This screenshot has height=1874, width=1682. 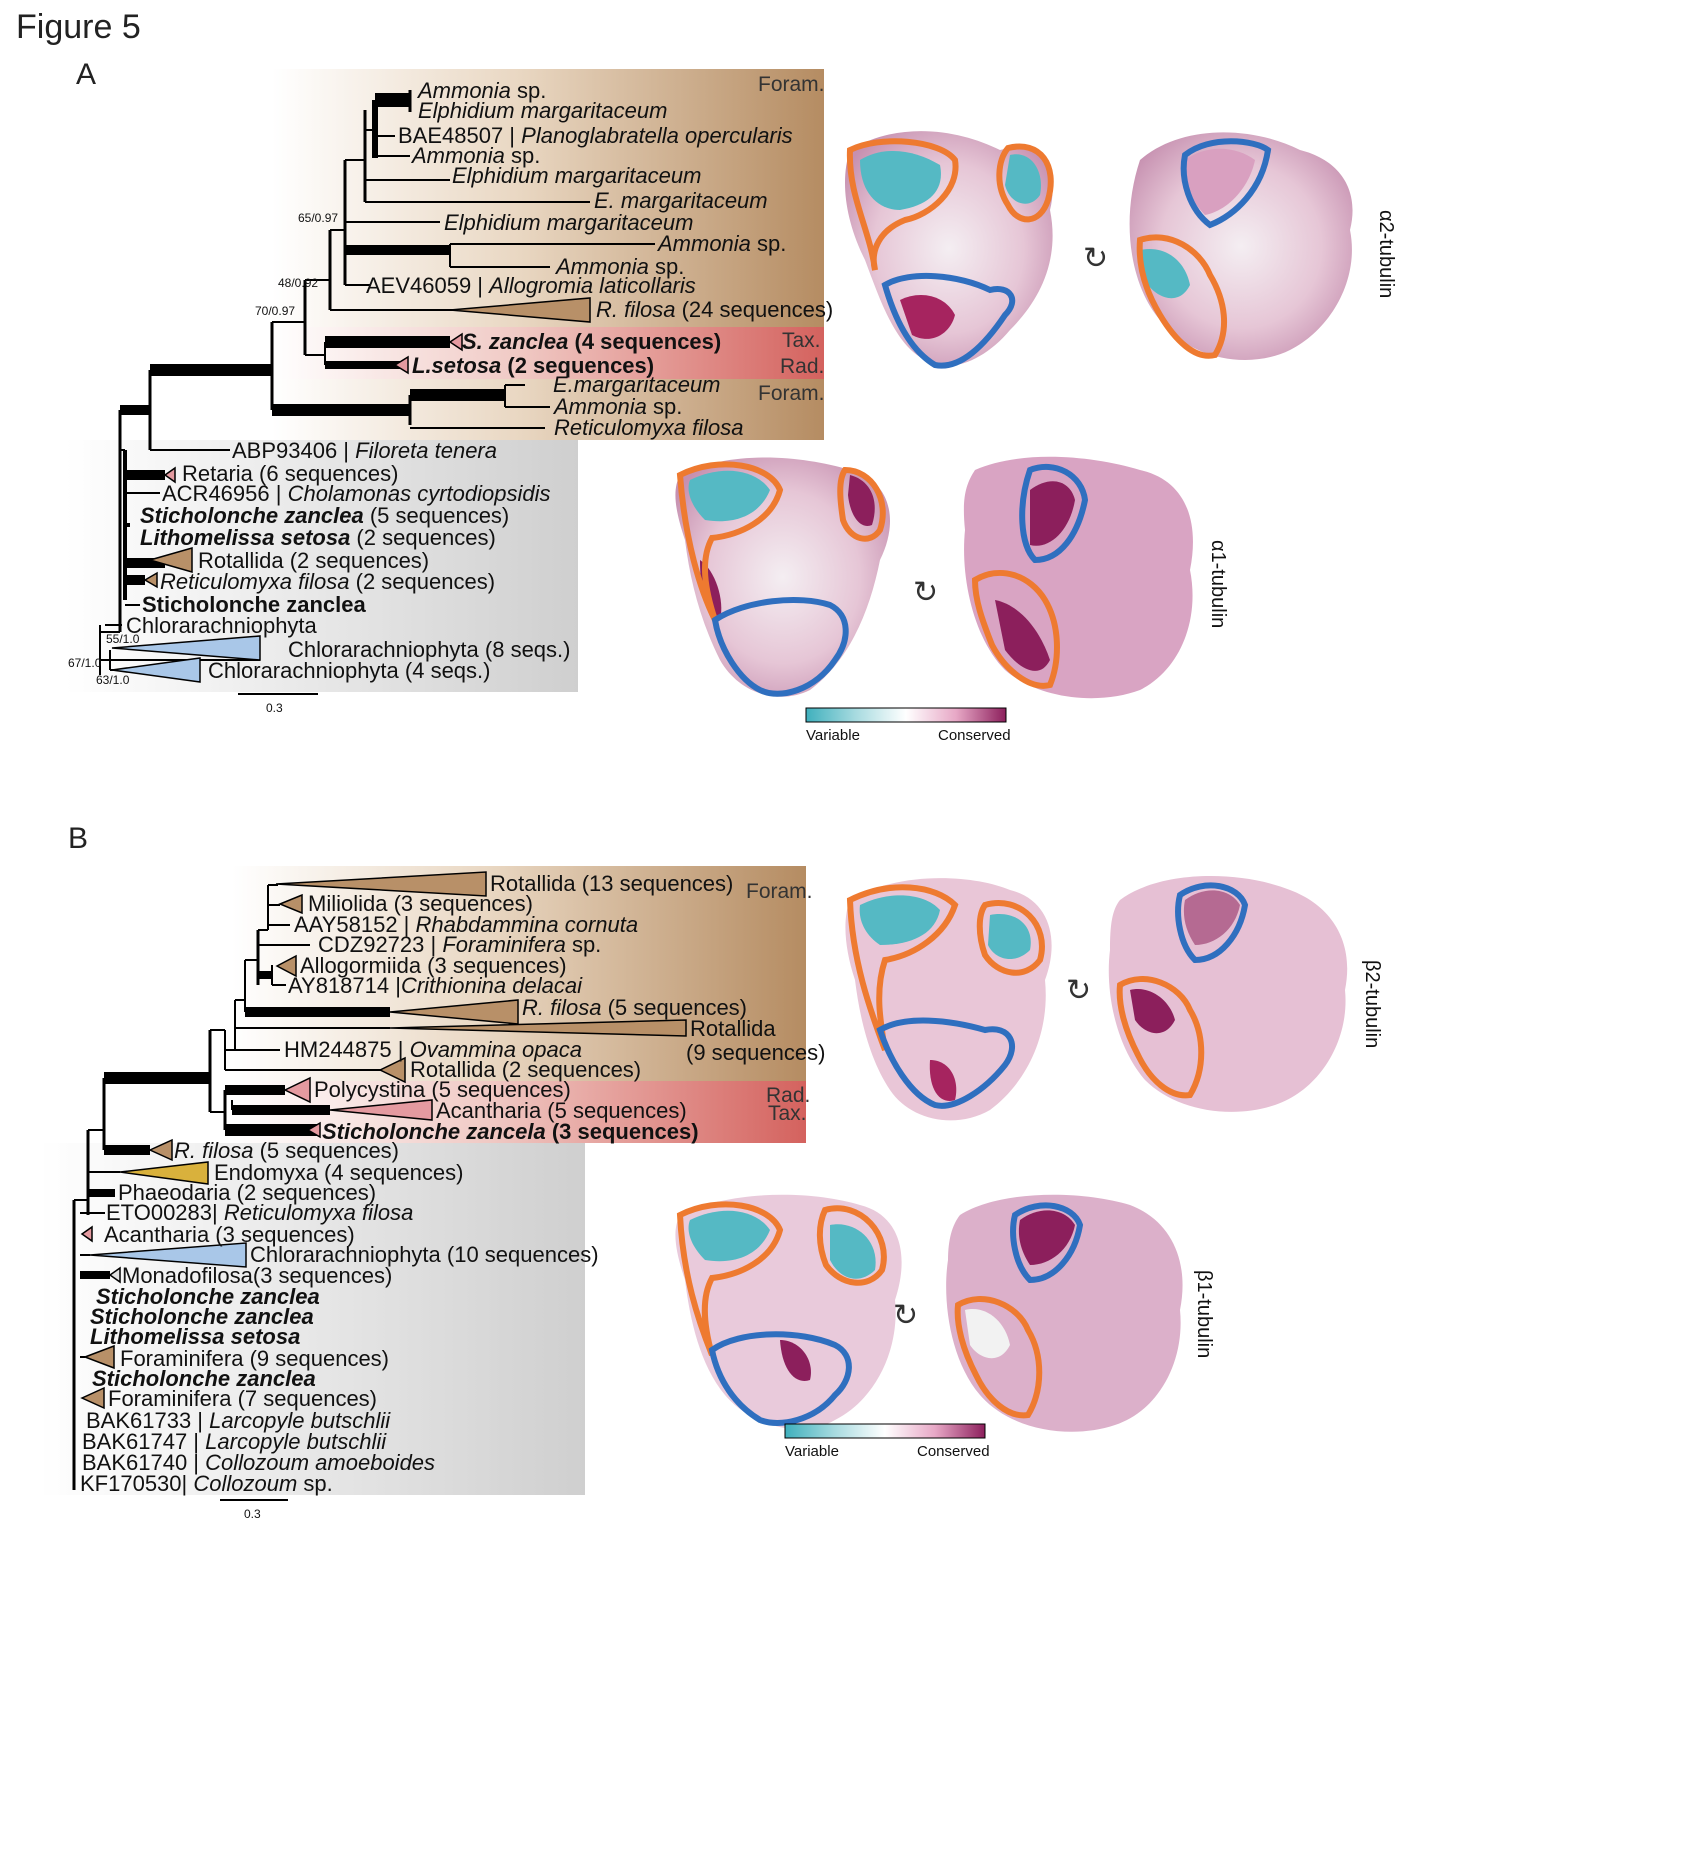 I want to click on legend-variable-b: Variable, so click(x=812, y=1451).